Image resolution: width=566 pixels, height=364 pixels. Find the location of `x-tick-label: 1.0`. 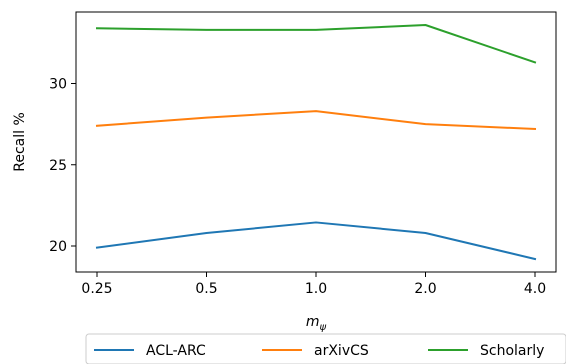

x-tick-label: 1.0 is located at coordinates (316, 289).